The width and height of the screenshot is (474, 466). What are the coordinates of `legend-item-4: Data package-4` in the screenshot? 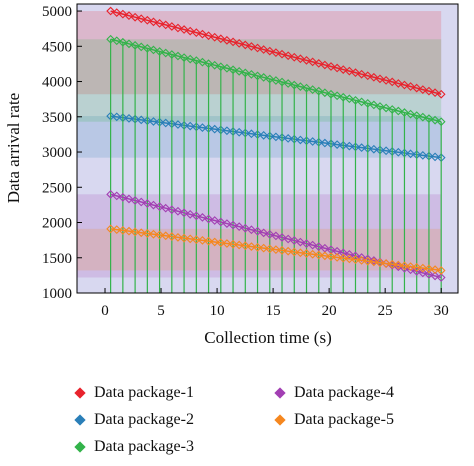 It's located at (333, 393).